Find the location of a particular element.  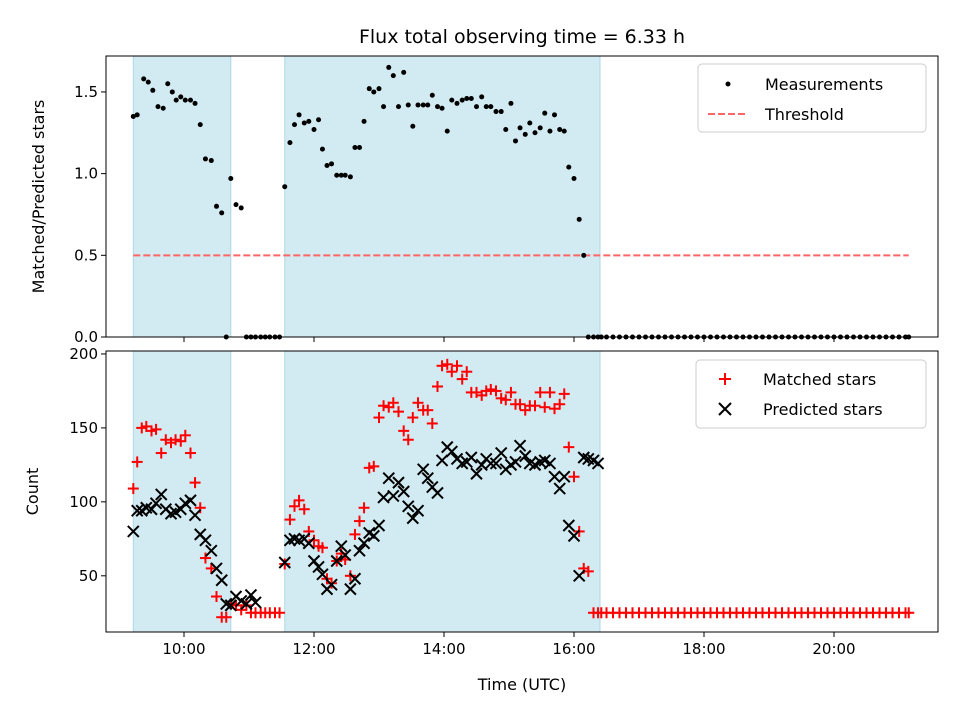

top-y-axis-label: Matched/Predicted stars is located at coordinates (38, 197).